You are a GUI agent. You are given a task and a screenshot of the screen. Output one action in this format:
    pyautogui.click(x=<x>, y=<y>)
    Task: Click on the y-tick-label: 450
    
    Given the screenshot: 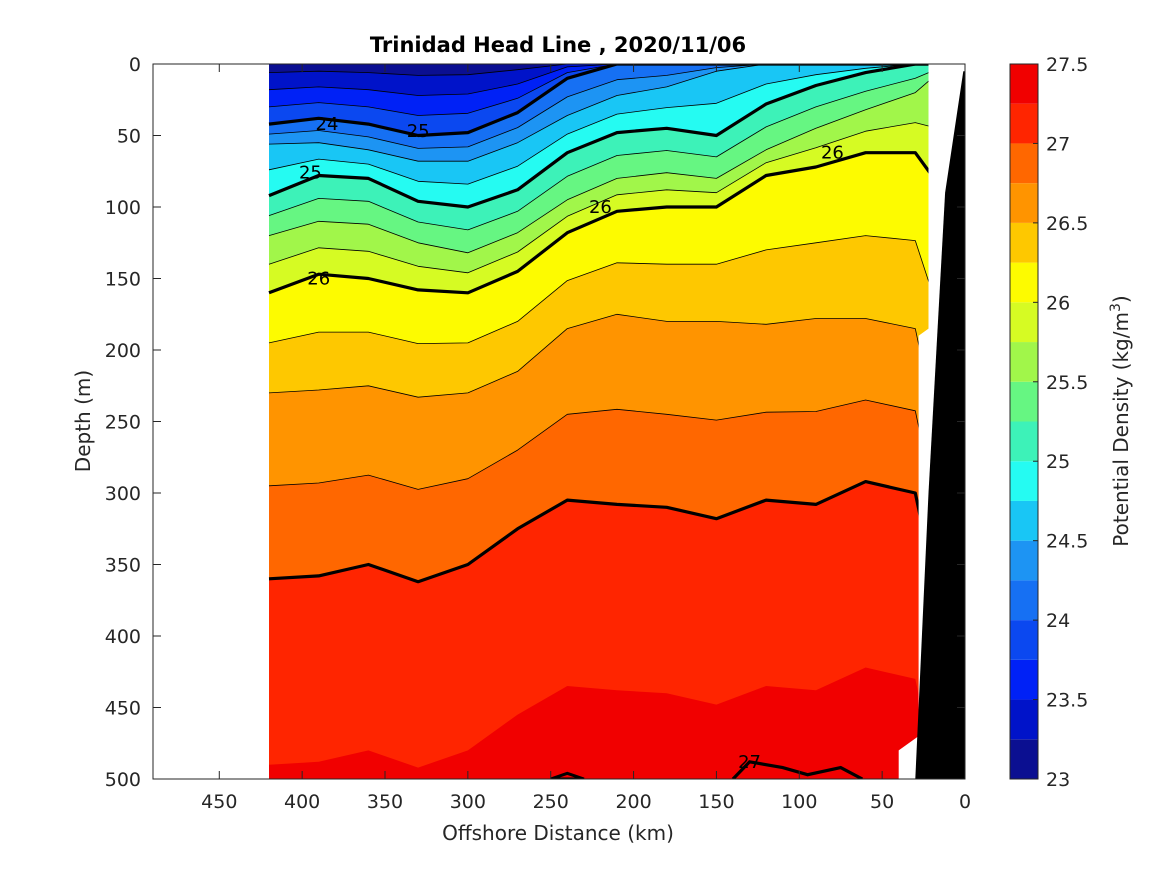 What is the action you would take?
    pyautogui.click(x=123, y=709)
    